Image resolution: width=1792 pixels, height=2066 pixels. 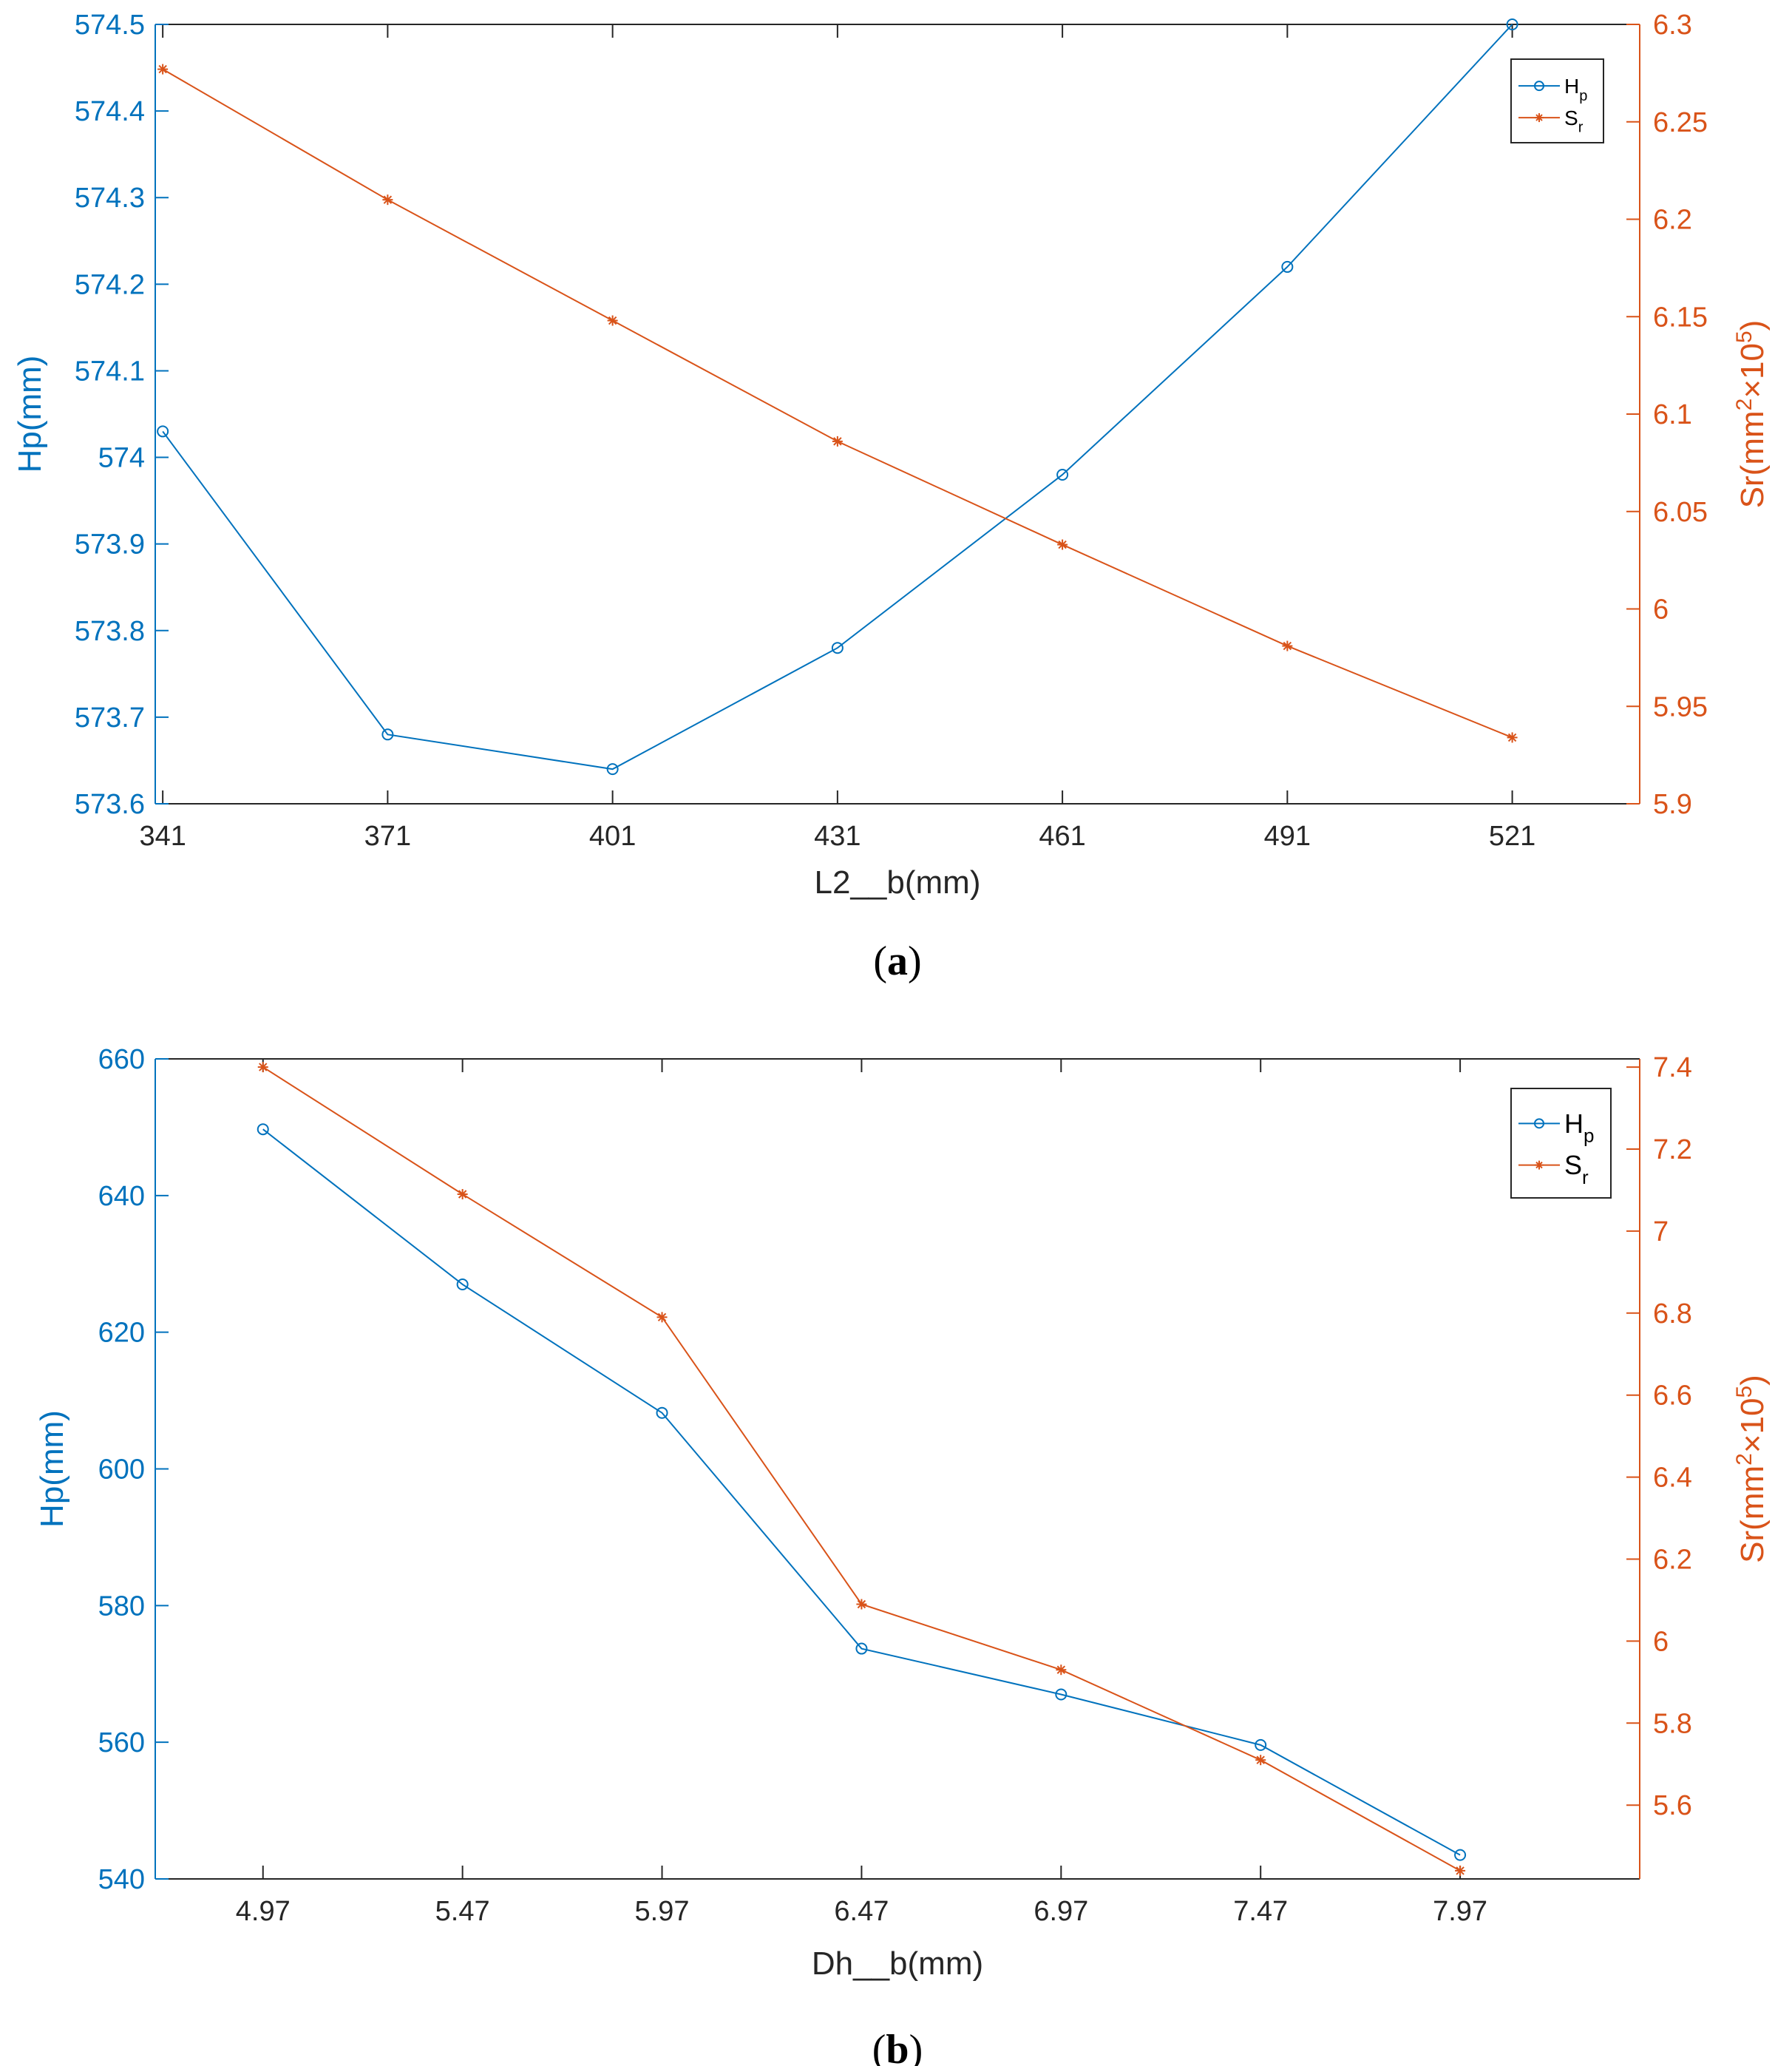 What do you see at coordinates (1585, 1177) in the screenshot?
I see `legend-label-subscript: r` at bounding box center [1585, 1177].